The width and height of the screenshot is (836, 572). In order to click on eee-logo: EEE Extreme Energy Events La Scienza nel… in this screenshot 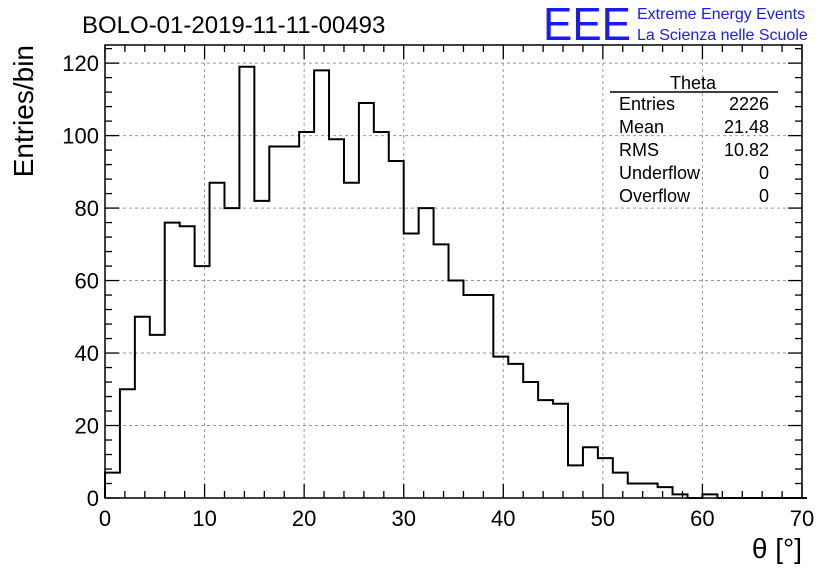, I will do `click(675, 25)`.